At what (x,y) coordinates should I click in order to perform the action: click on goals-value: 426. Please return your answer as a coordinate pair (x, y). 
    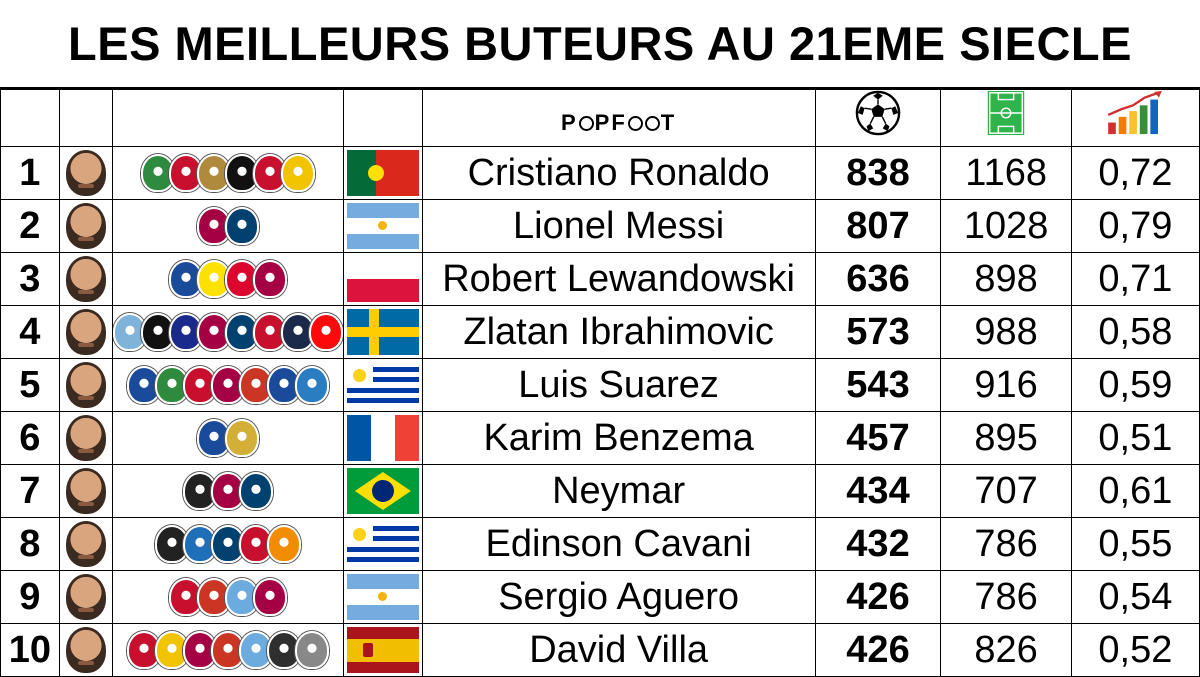
    Looking at the image, I should click on (878, 597).